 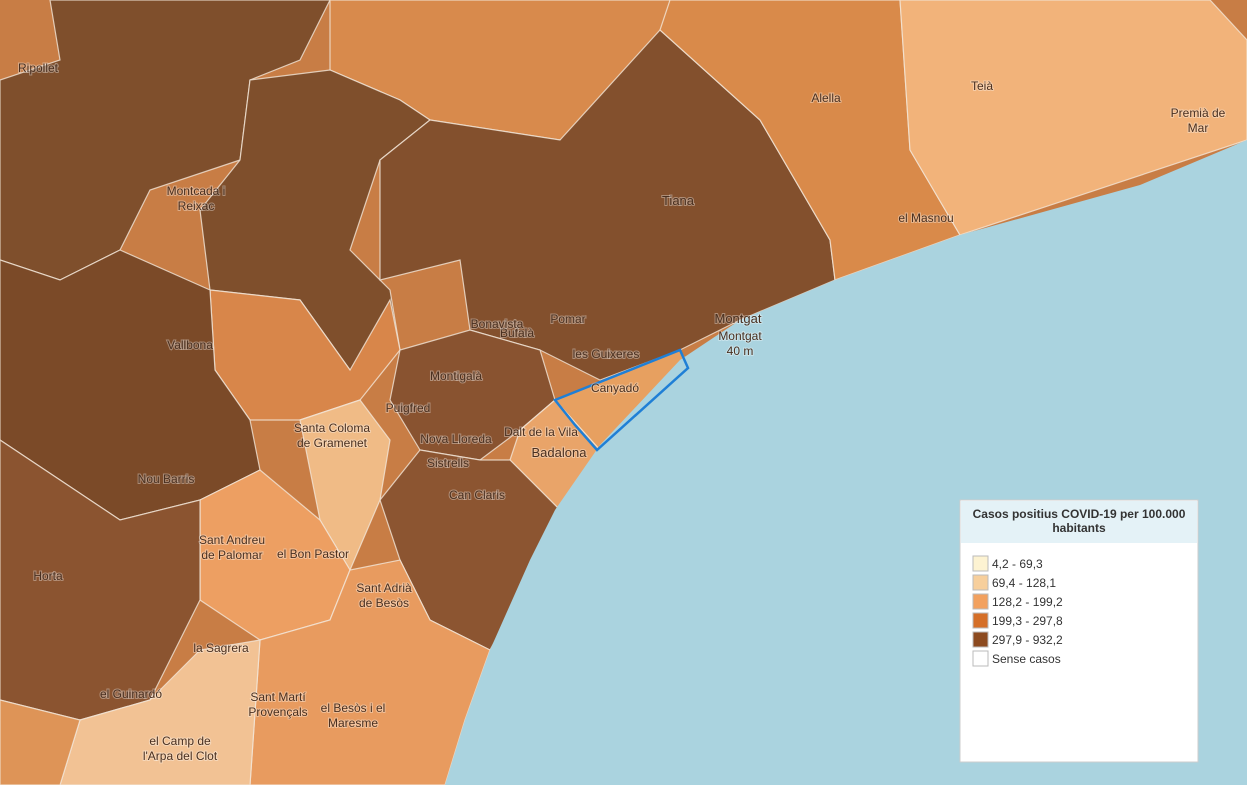 I want to click on legend-label: 128,2 - 199,2, so click(x=1027, y=602).